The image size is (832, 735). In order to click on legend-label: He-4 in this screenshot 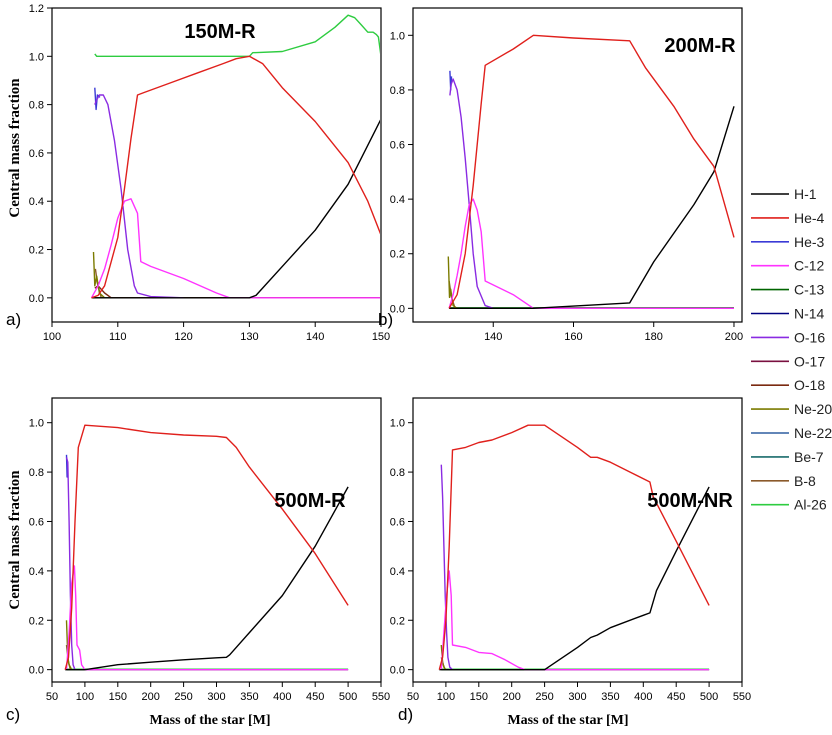, I will do `click(809, 218)`.